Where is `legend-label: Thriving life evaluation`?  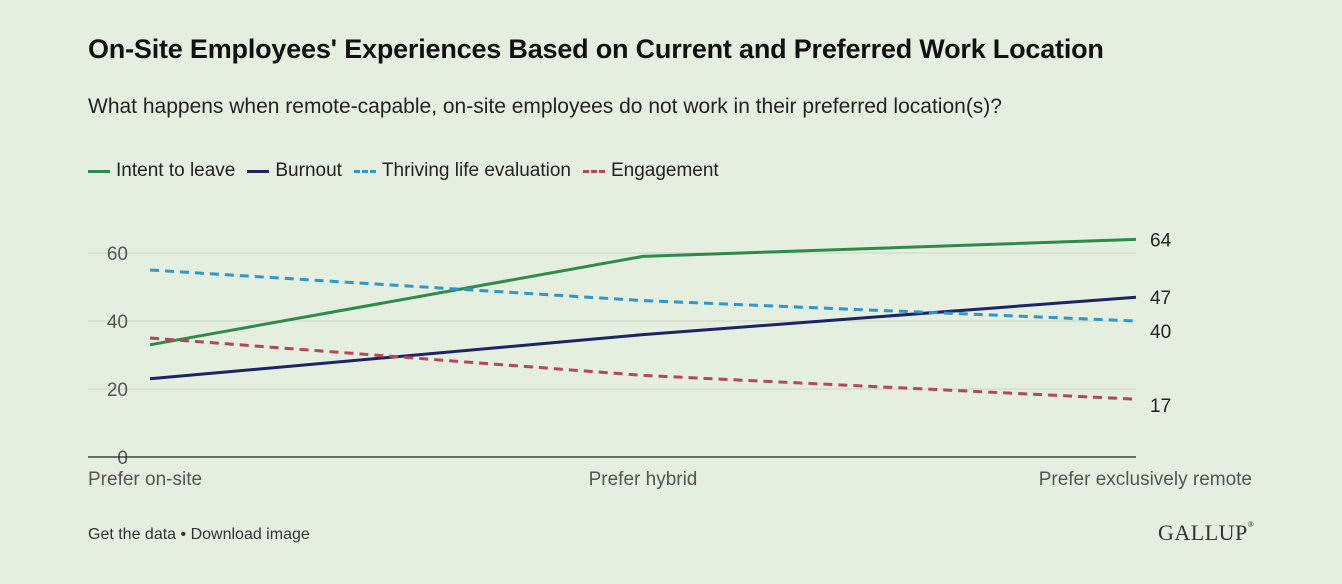 legend-label: Thriving life evaluation is located at coordinates (476, 170).